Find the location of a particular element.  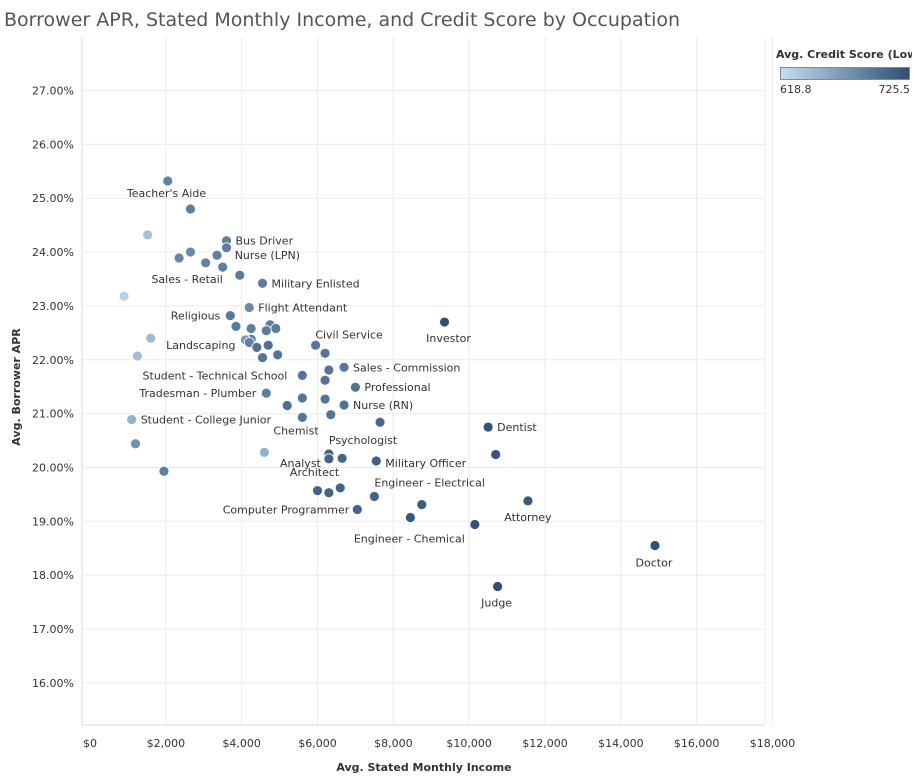

x-tick-label: $0 is located at coordinates (90, 743).